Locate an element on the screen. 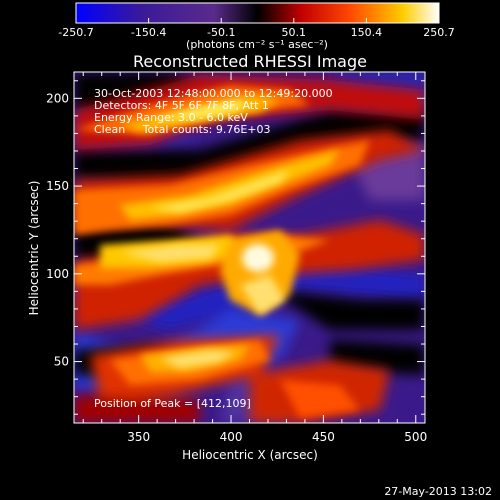 Image resolution: width=500 pixels, height=500 pixels. colorbar-tick-label: -150.4 is located at coordinates (148, 32).